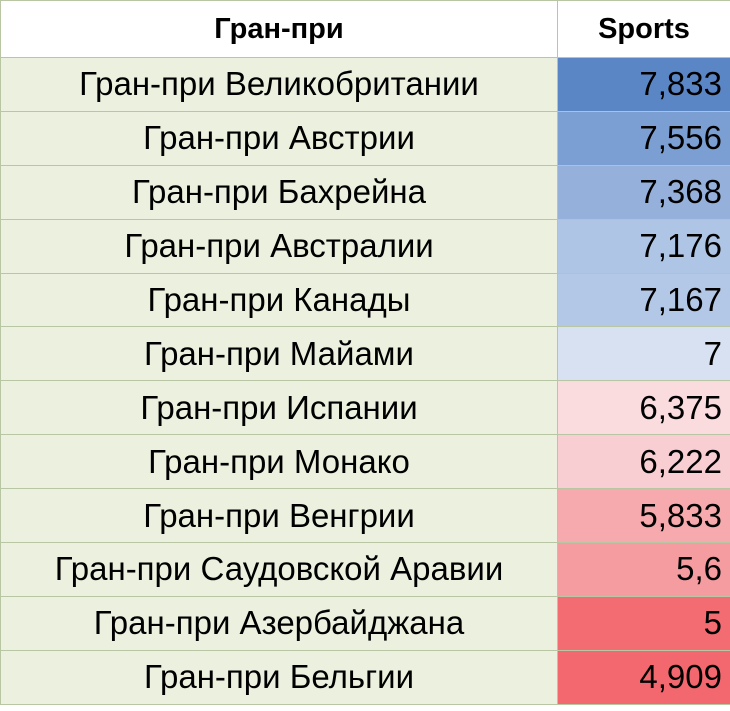 Image resolution: width=730 pixels, height=711 pixels. Describe the element at coordinates (279, 192) in the screenshot. I see `grand-prix-name: Гран-при Бахрейна` at that location.